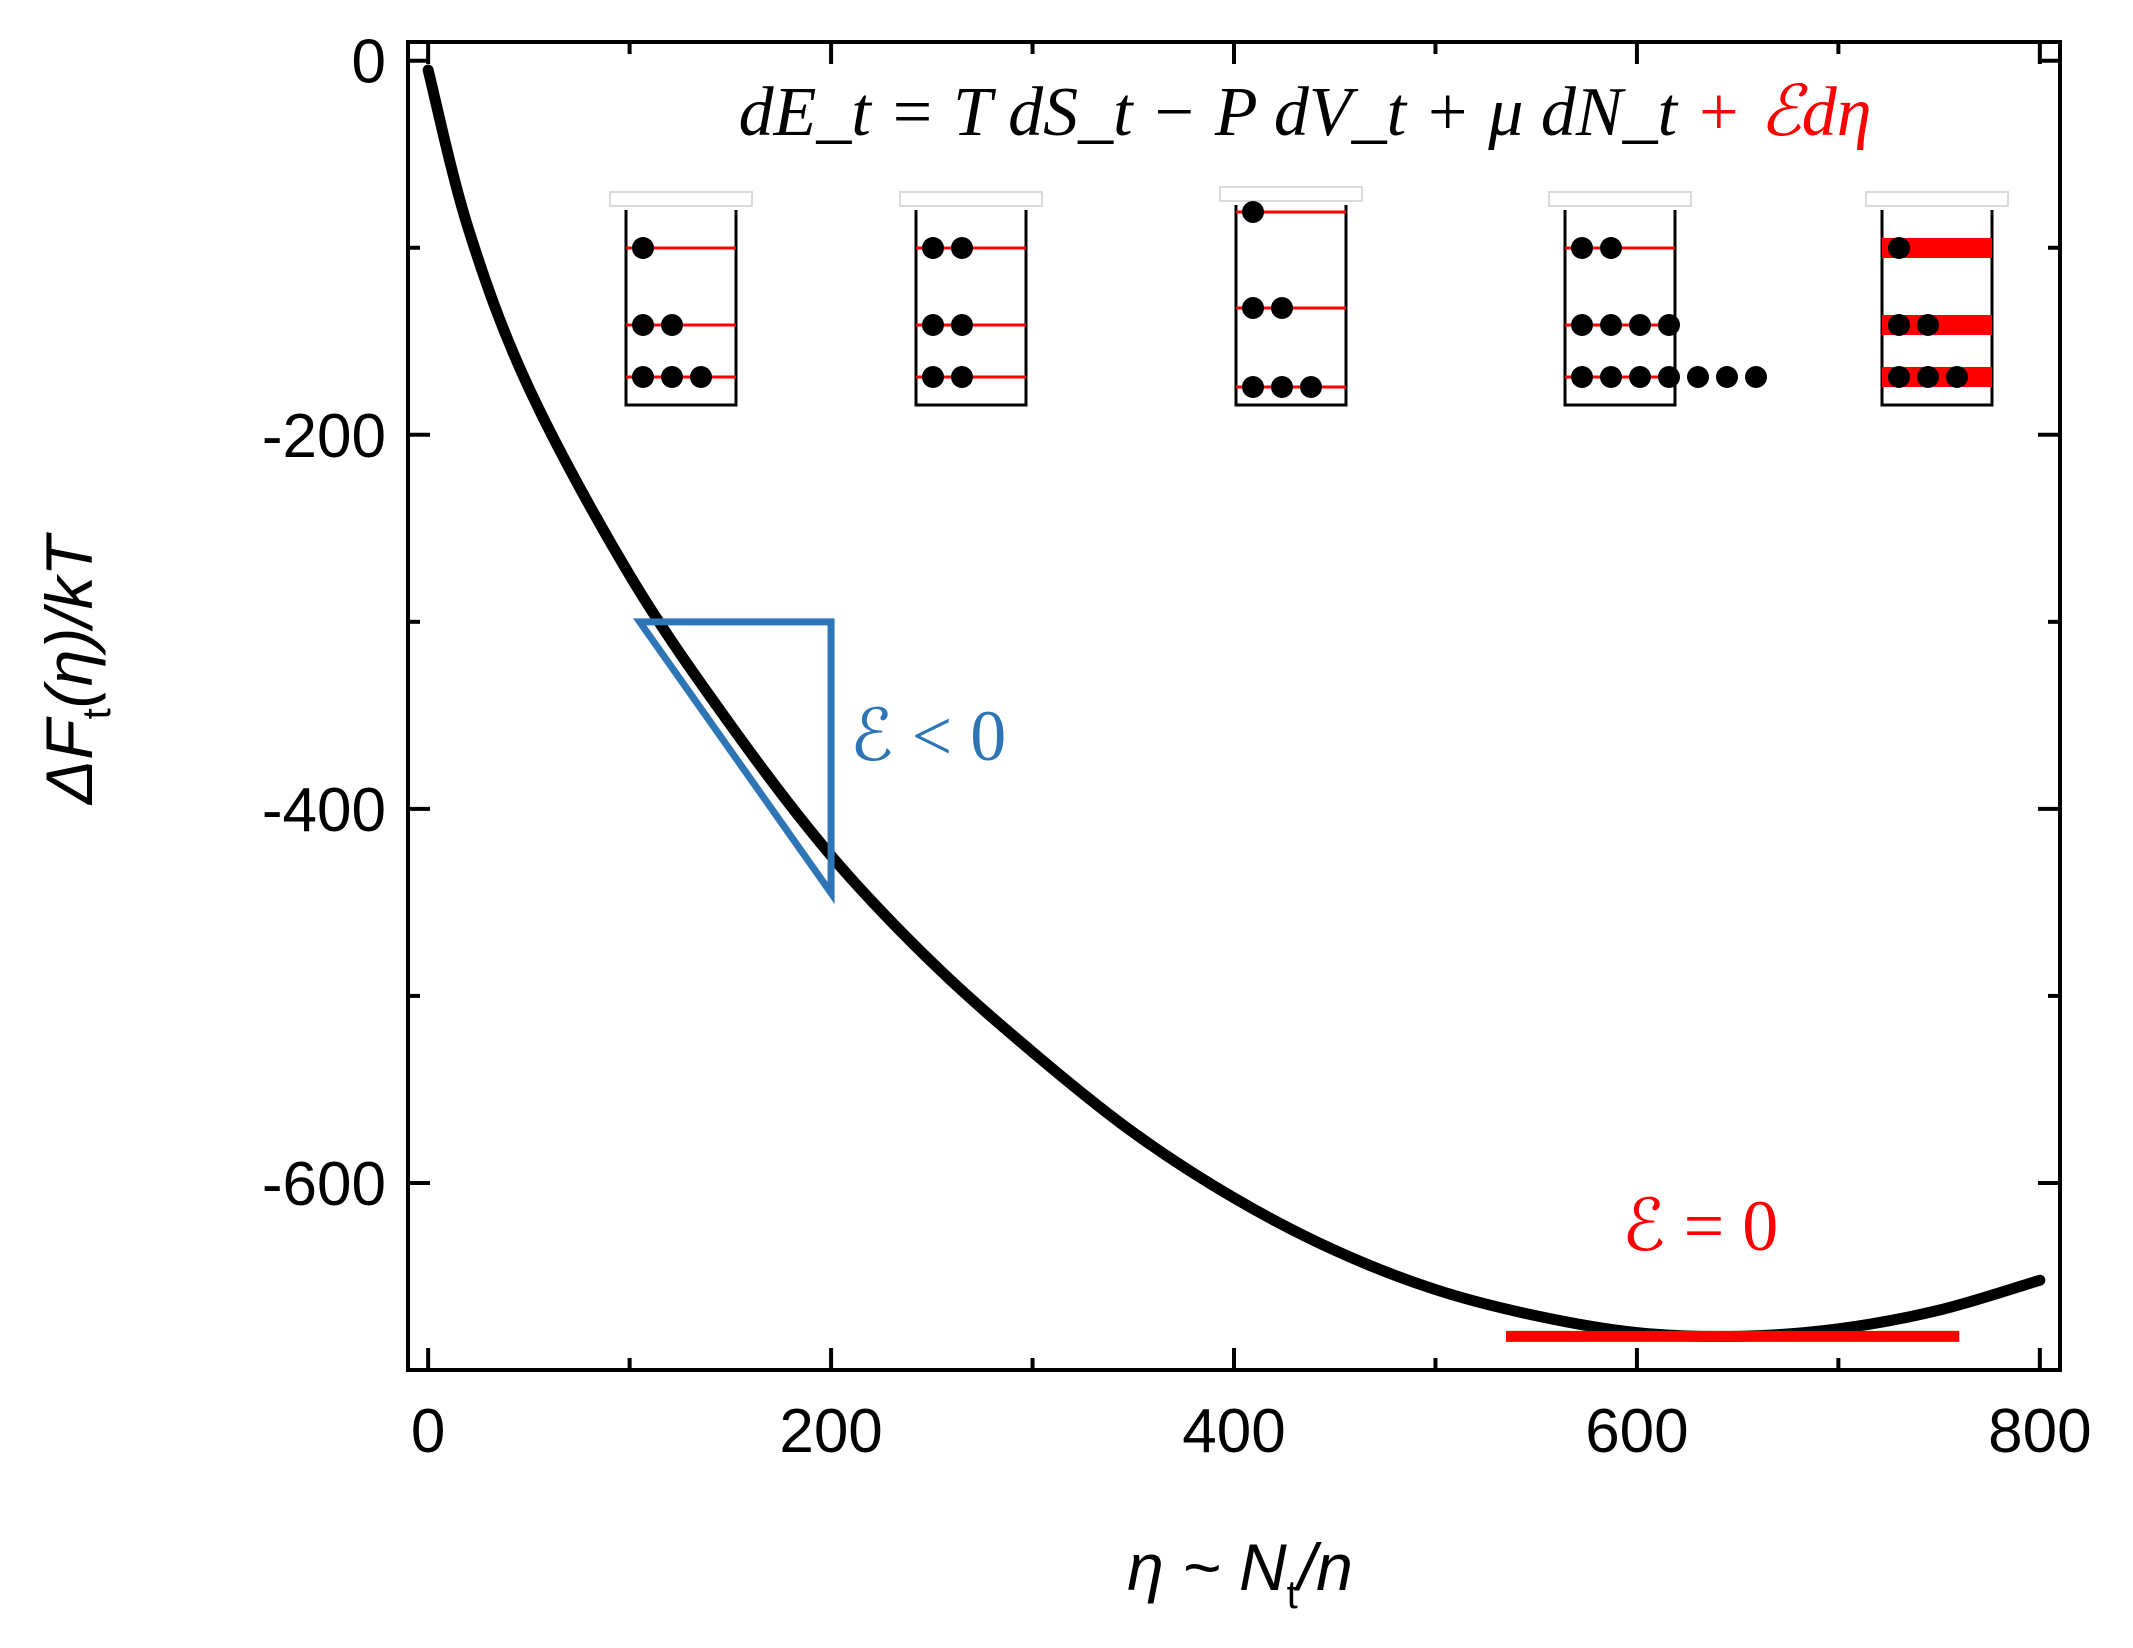 The width and height of the screenshot is (2133, 1648). What do you see at coordinates (69, 619) in the screenshot?
I see `y-axis-title-post: (η)/kT` at bounding box center [69, 619].